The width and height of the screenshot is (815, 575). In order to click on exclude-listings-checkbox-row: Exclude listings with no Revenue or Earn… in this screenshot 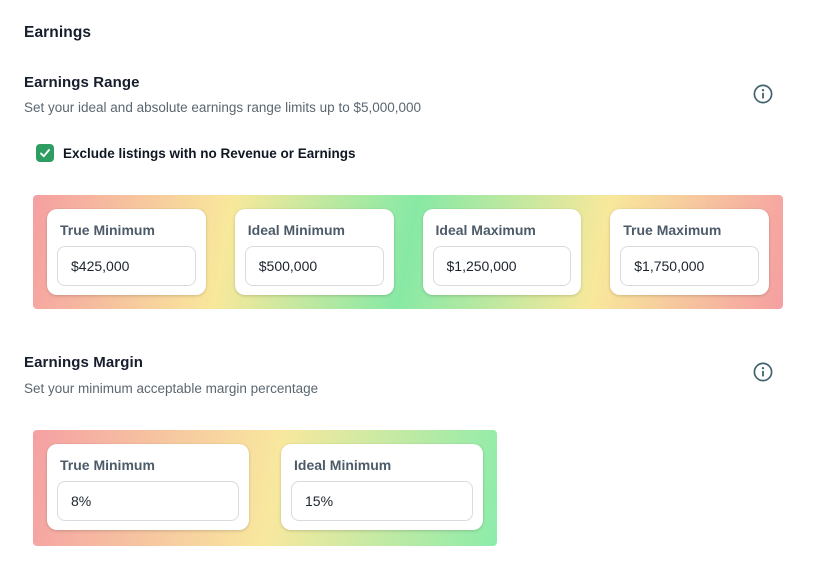, I will do `click(196, 153)`.